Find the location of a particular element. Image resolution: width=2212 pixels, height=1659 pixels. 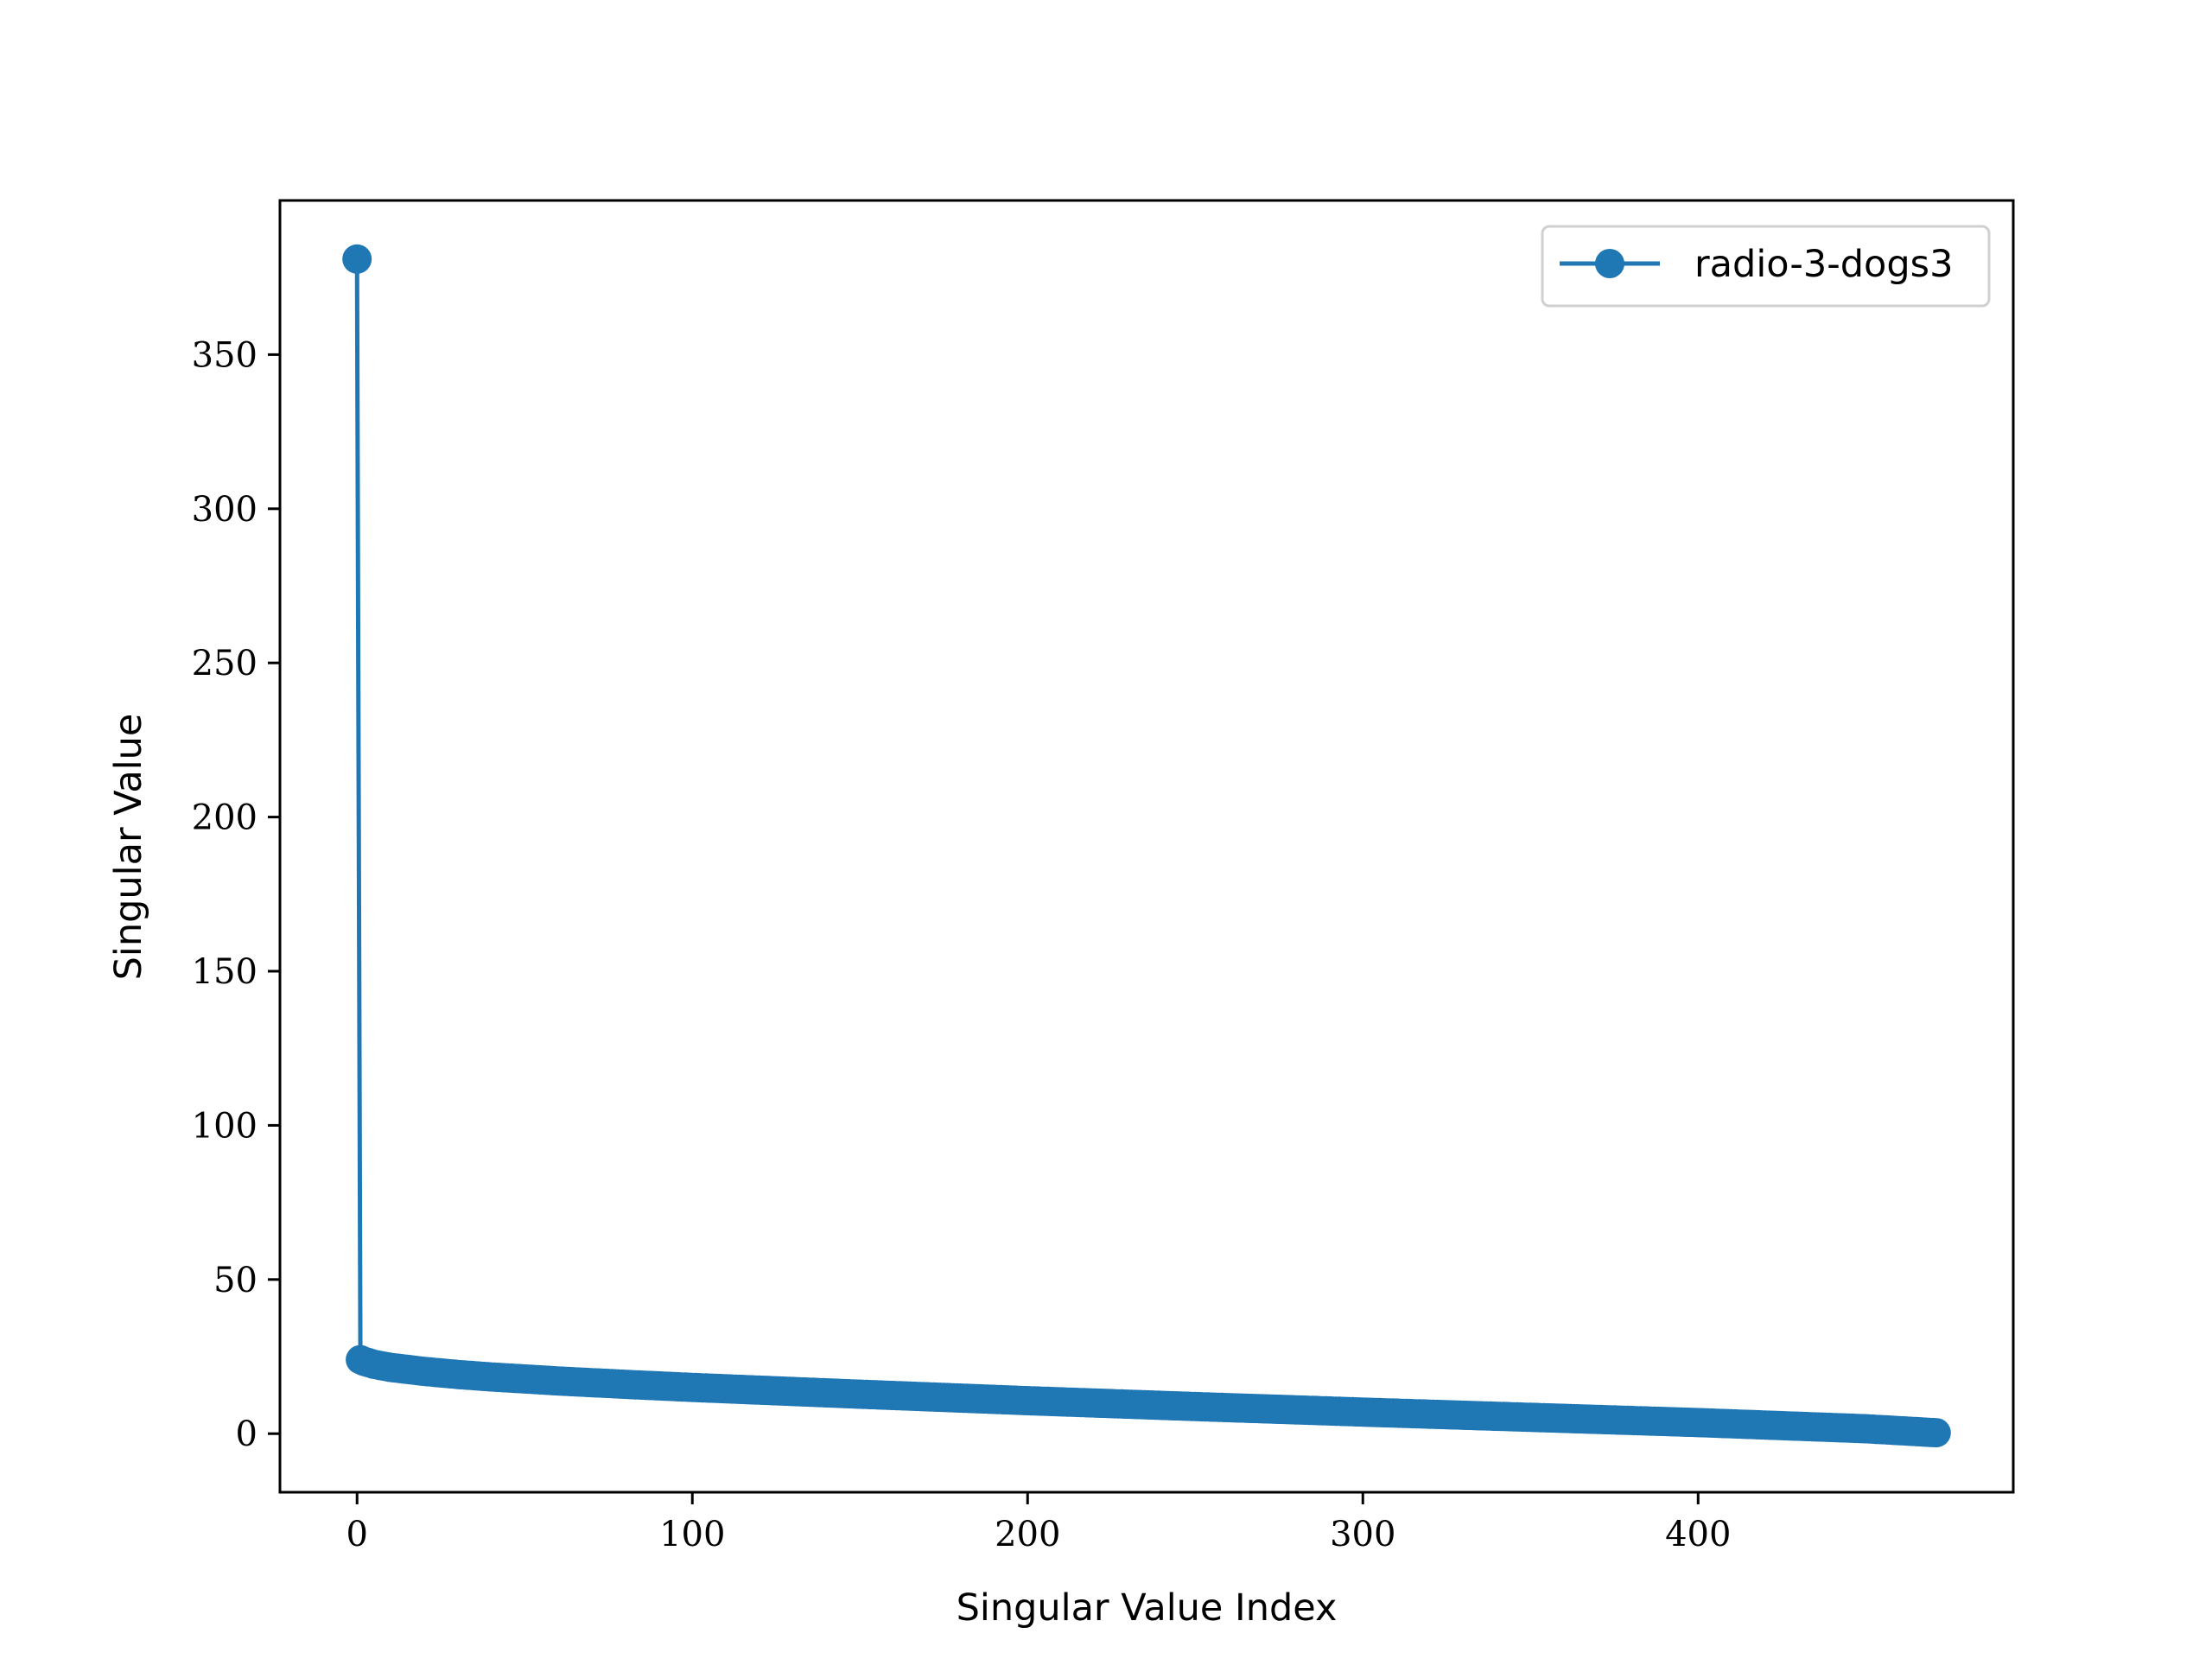

legend-box is located at coordinates (1766, 266).